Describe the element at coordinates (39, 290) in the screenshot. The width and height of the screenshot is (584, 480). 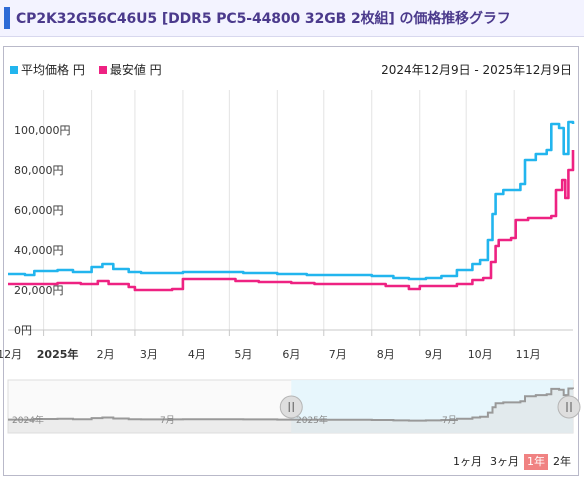
I see `y-tick-label: 20,000円` at that location.